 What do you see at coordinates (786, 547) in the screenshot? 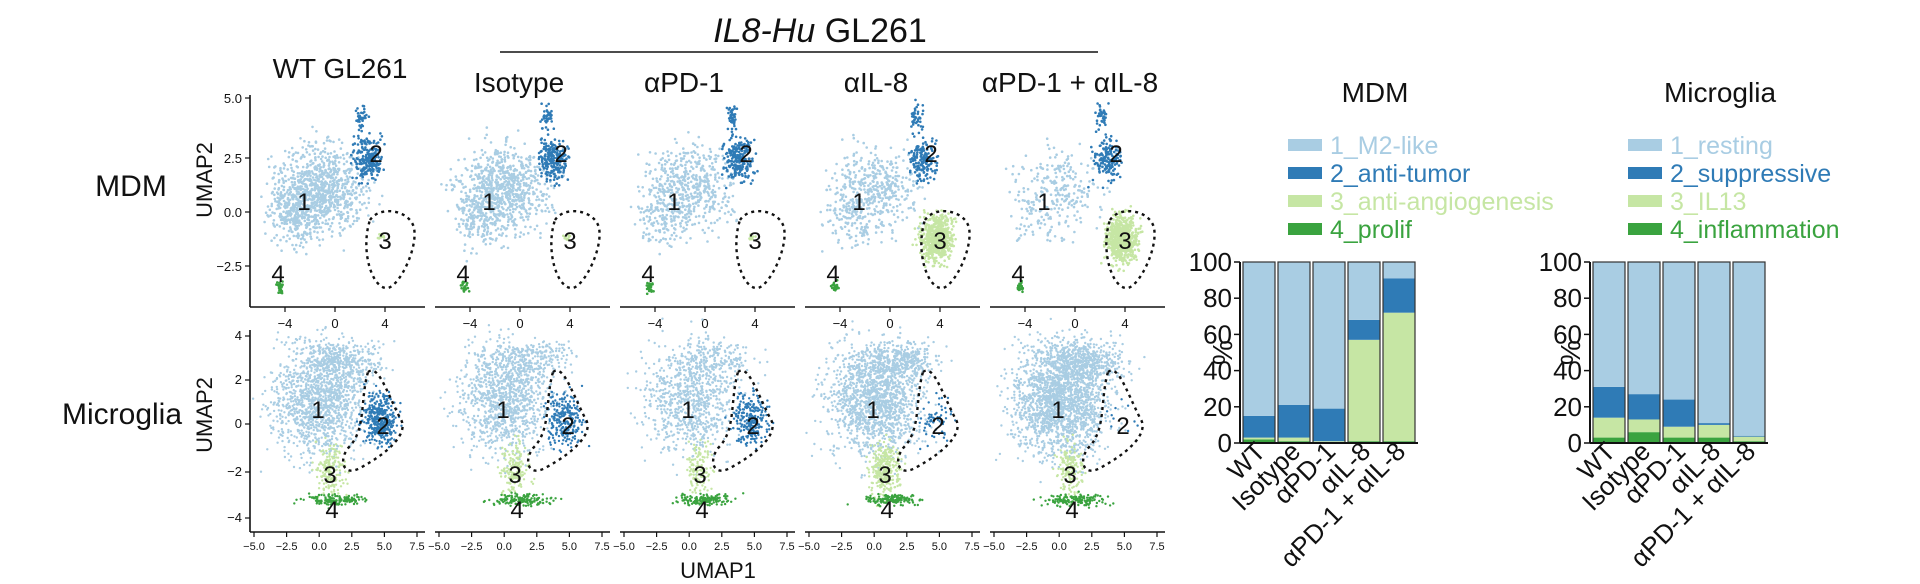
I see `x-tick-label: 7.5` at bounding box center [786, 547].